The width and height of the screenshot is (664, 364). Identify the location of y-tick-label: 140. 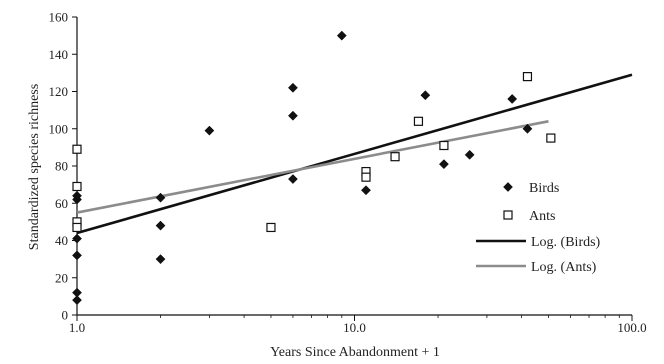
(59, 54).